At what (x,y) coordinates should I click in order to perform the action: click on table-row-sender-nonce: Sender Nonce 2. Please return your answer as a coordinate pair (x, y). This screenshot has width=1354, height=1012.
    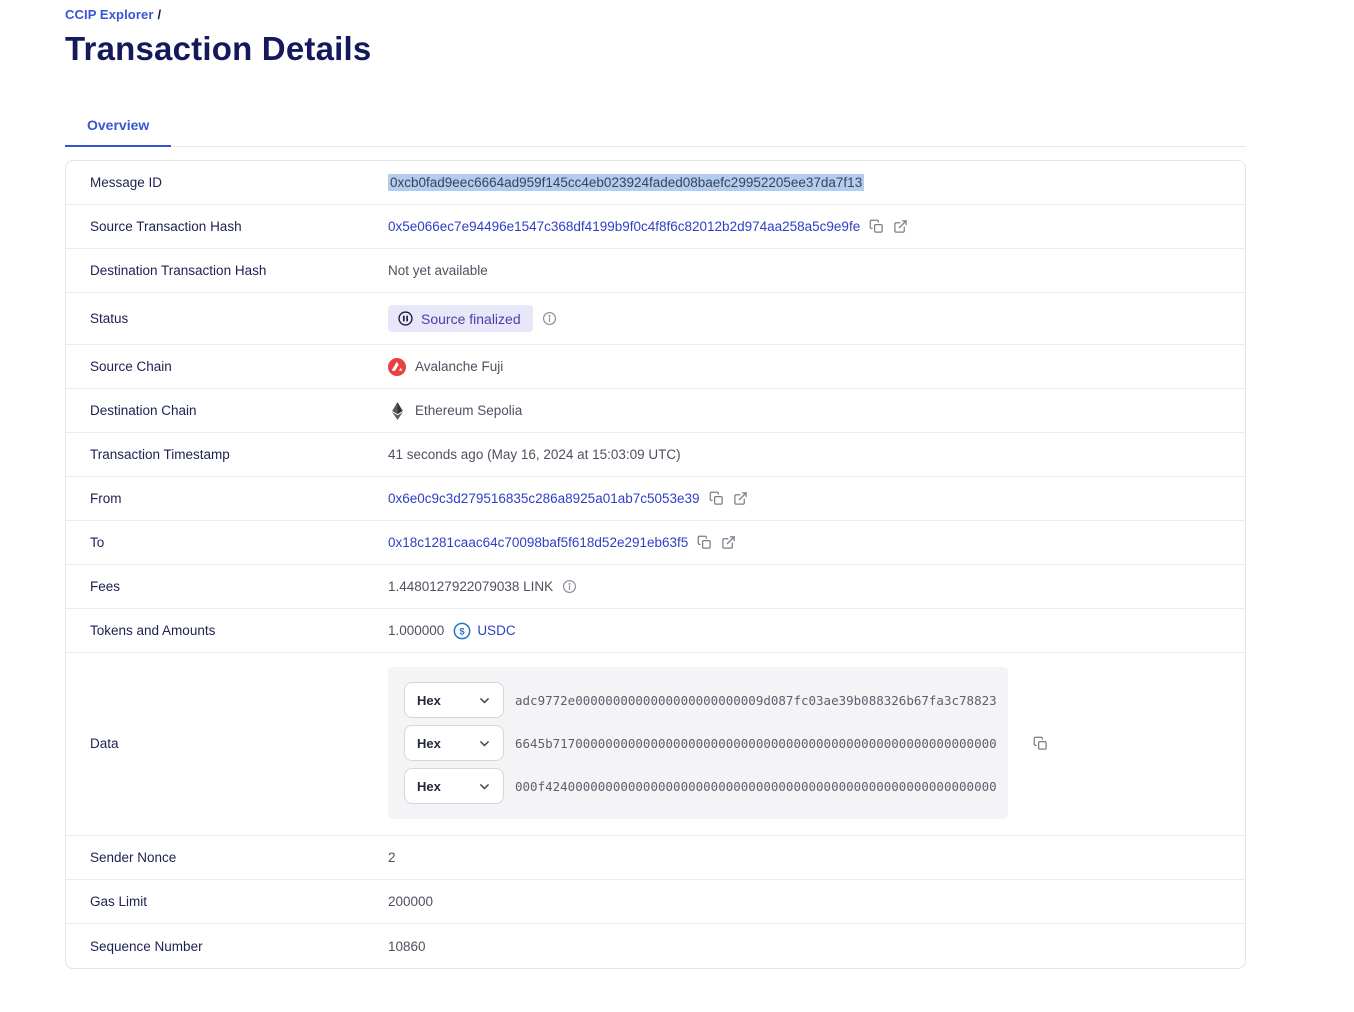
    Looking at the image, I should click on (655, 858).